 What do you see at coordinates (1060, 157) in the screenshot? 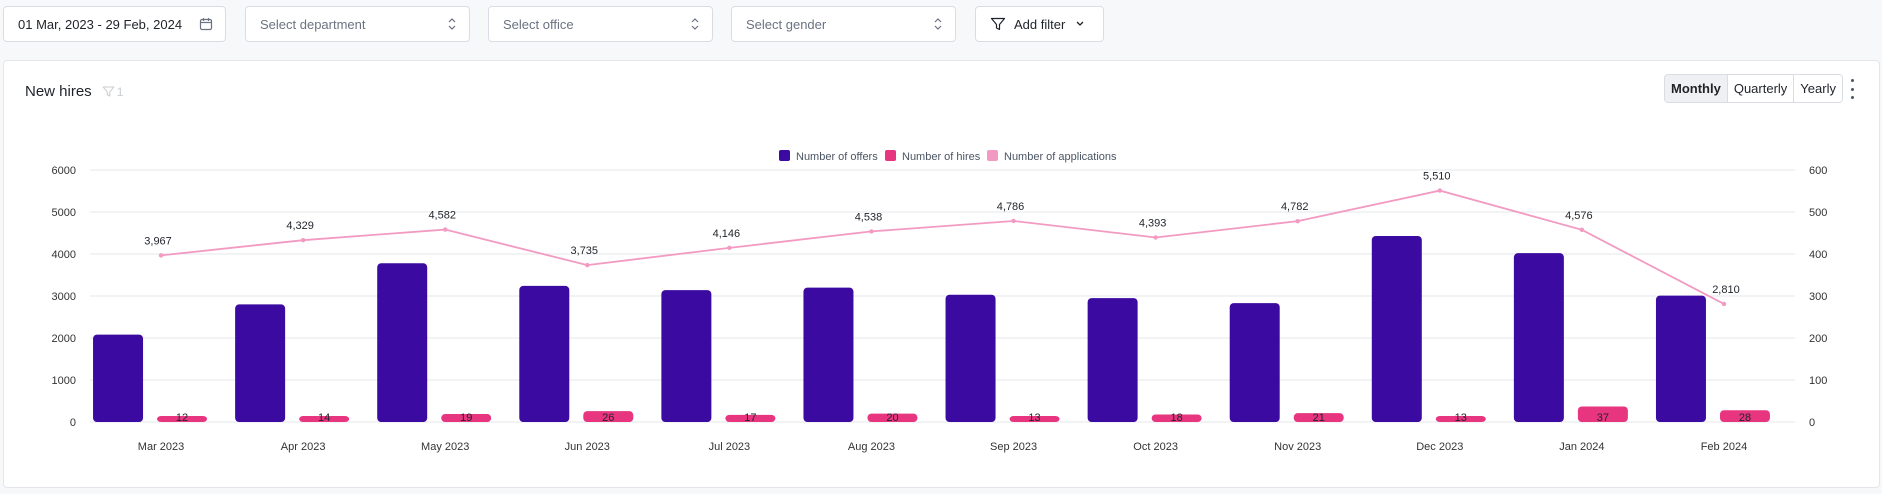
I see `legend-label: Number of applications` at bounding box center [1060, 157].